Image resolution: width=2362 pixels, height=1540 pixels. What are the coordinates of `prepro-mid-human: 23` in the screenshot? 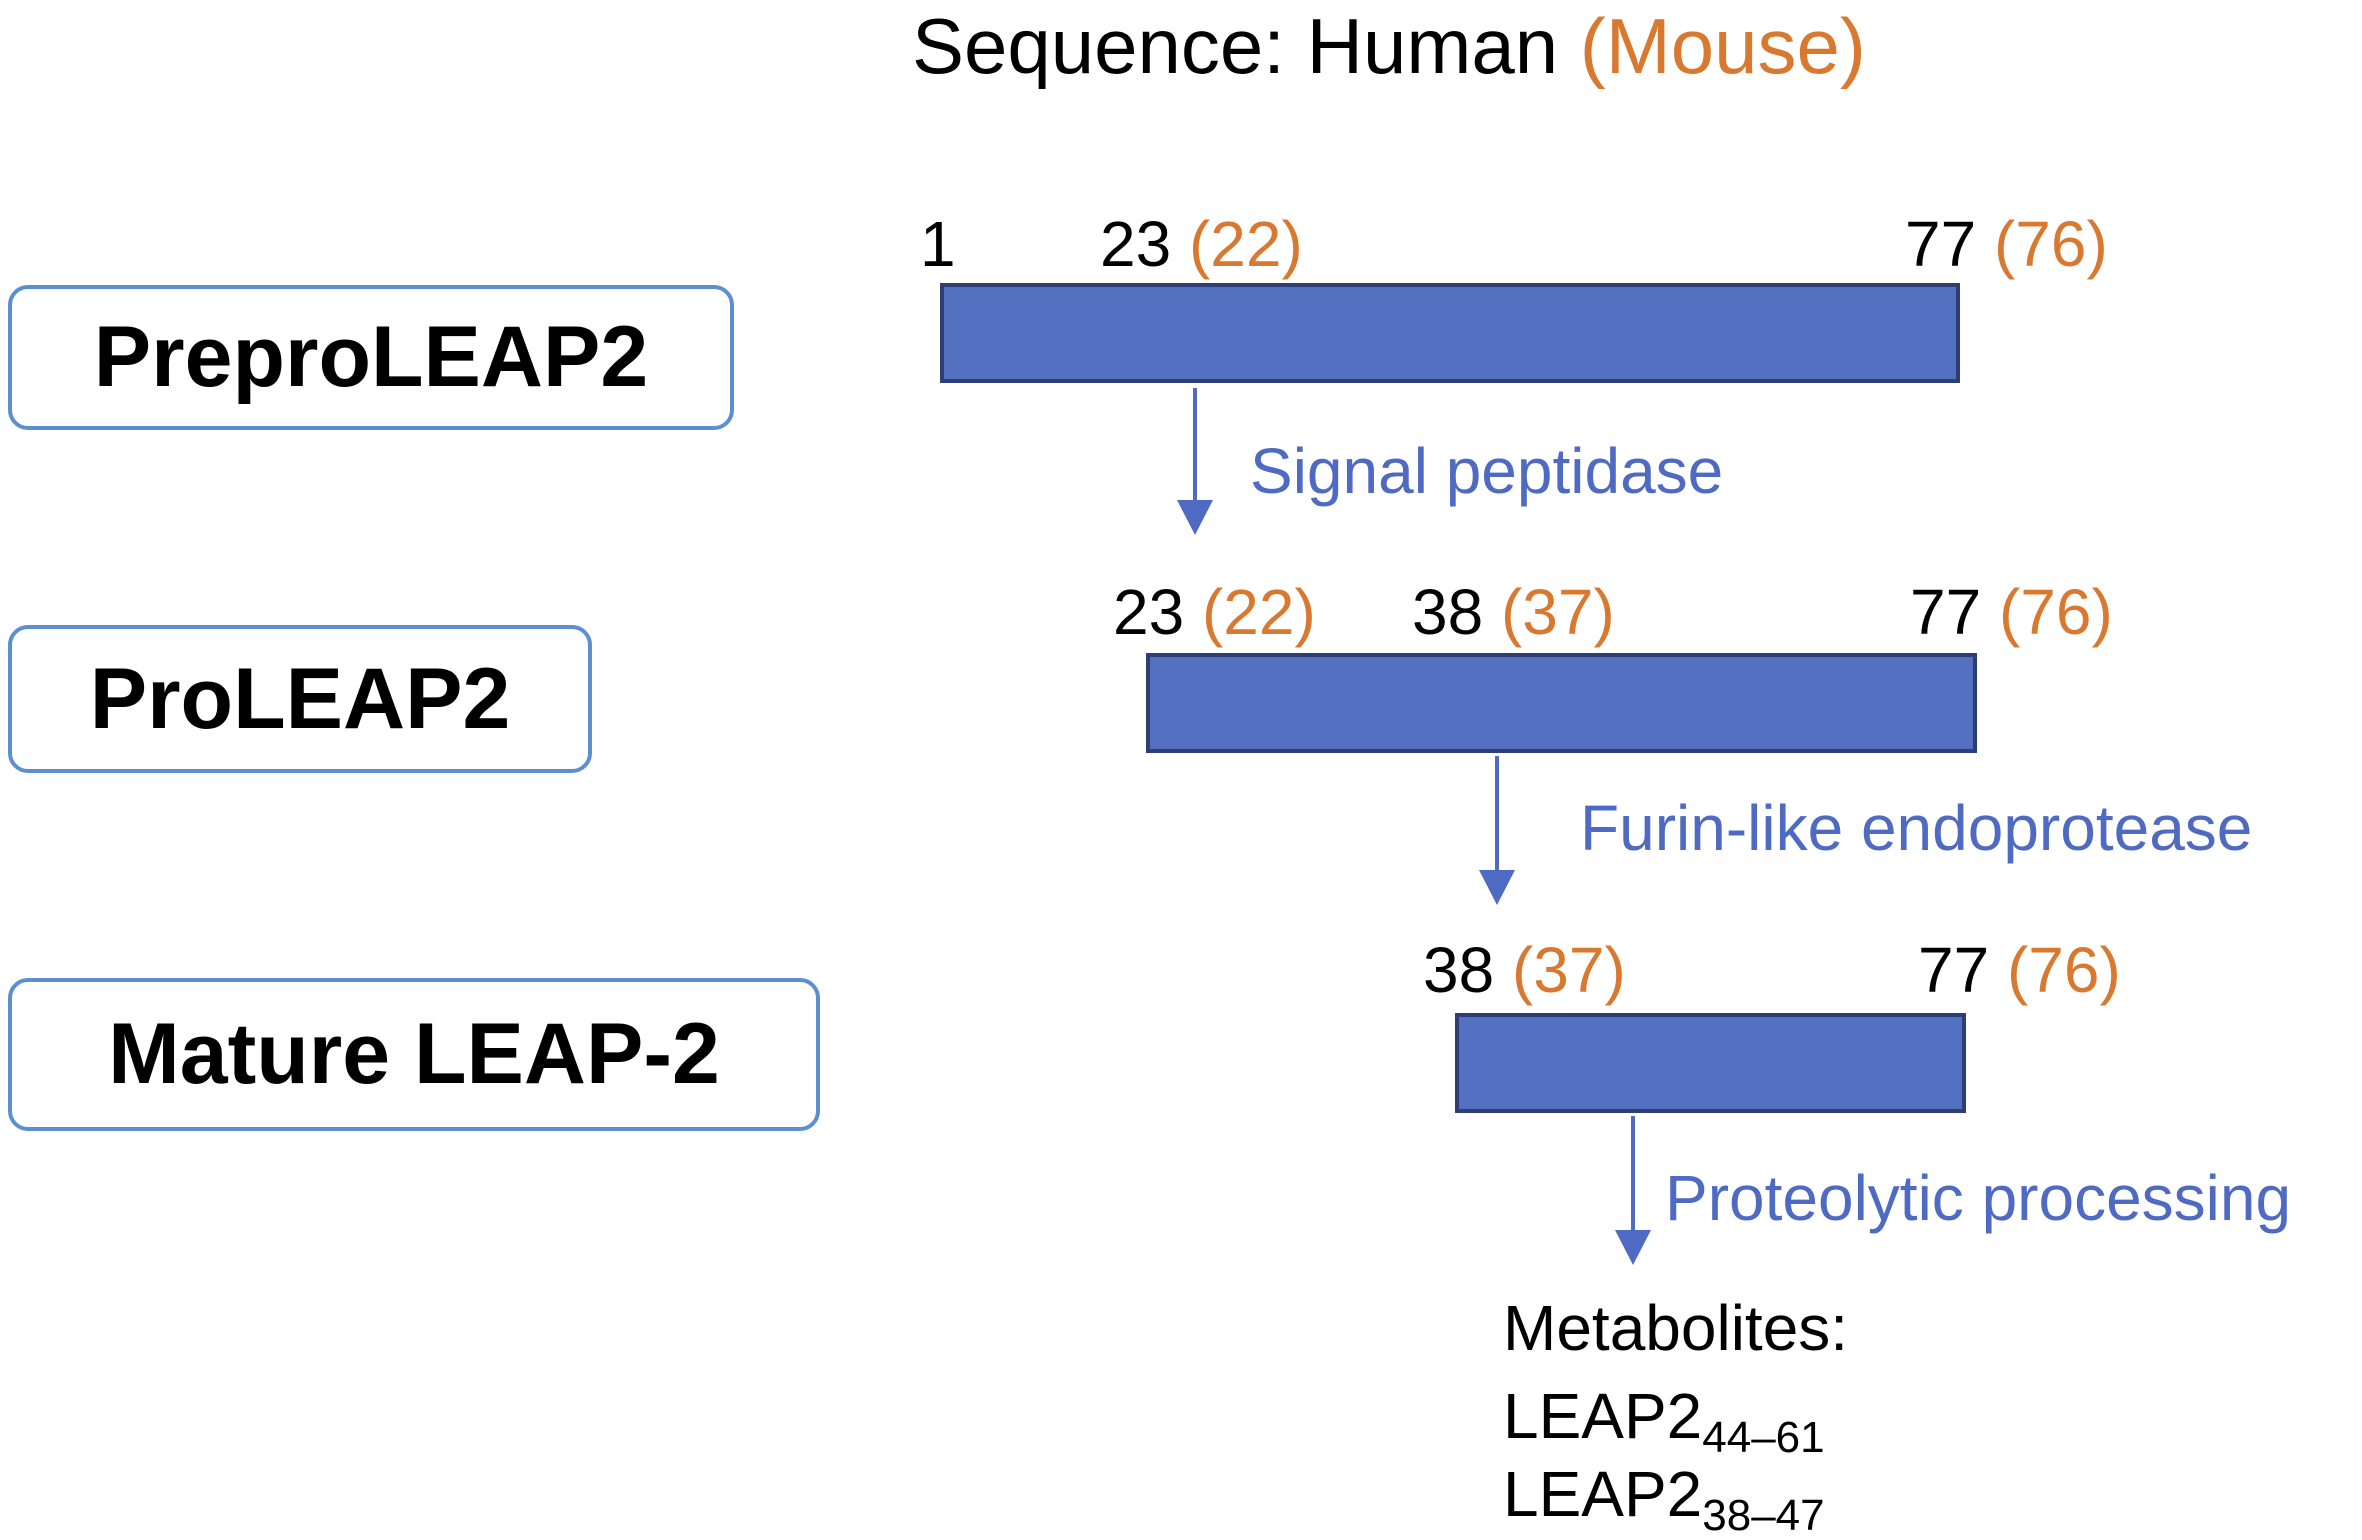 It's located at (1136, 244).